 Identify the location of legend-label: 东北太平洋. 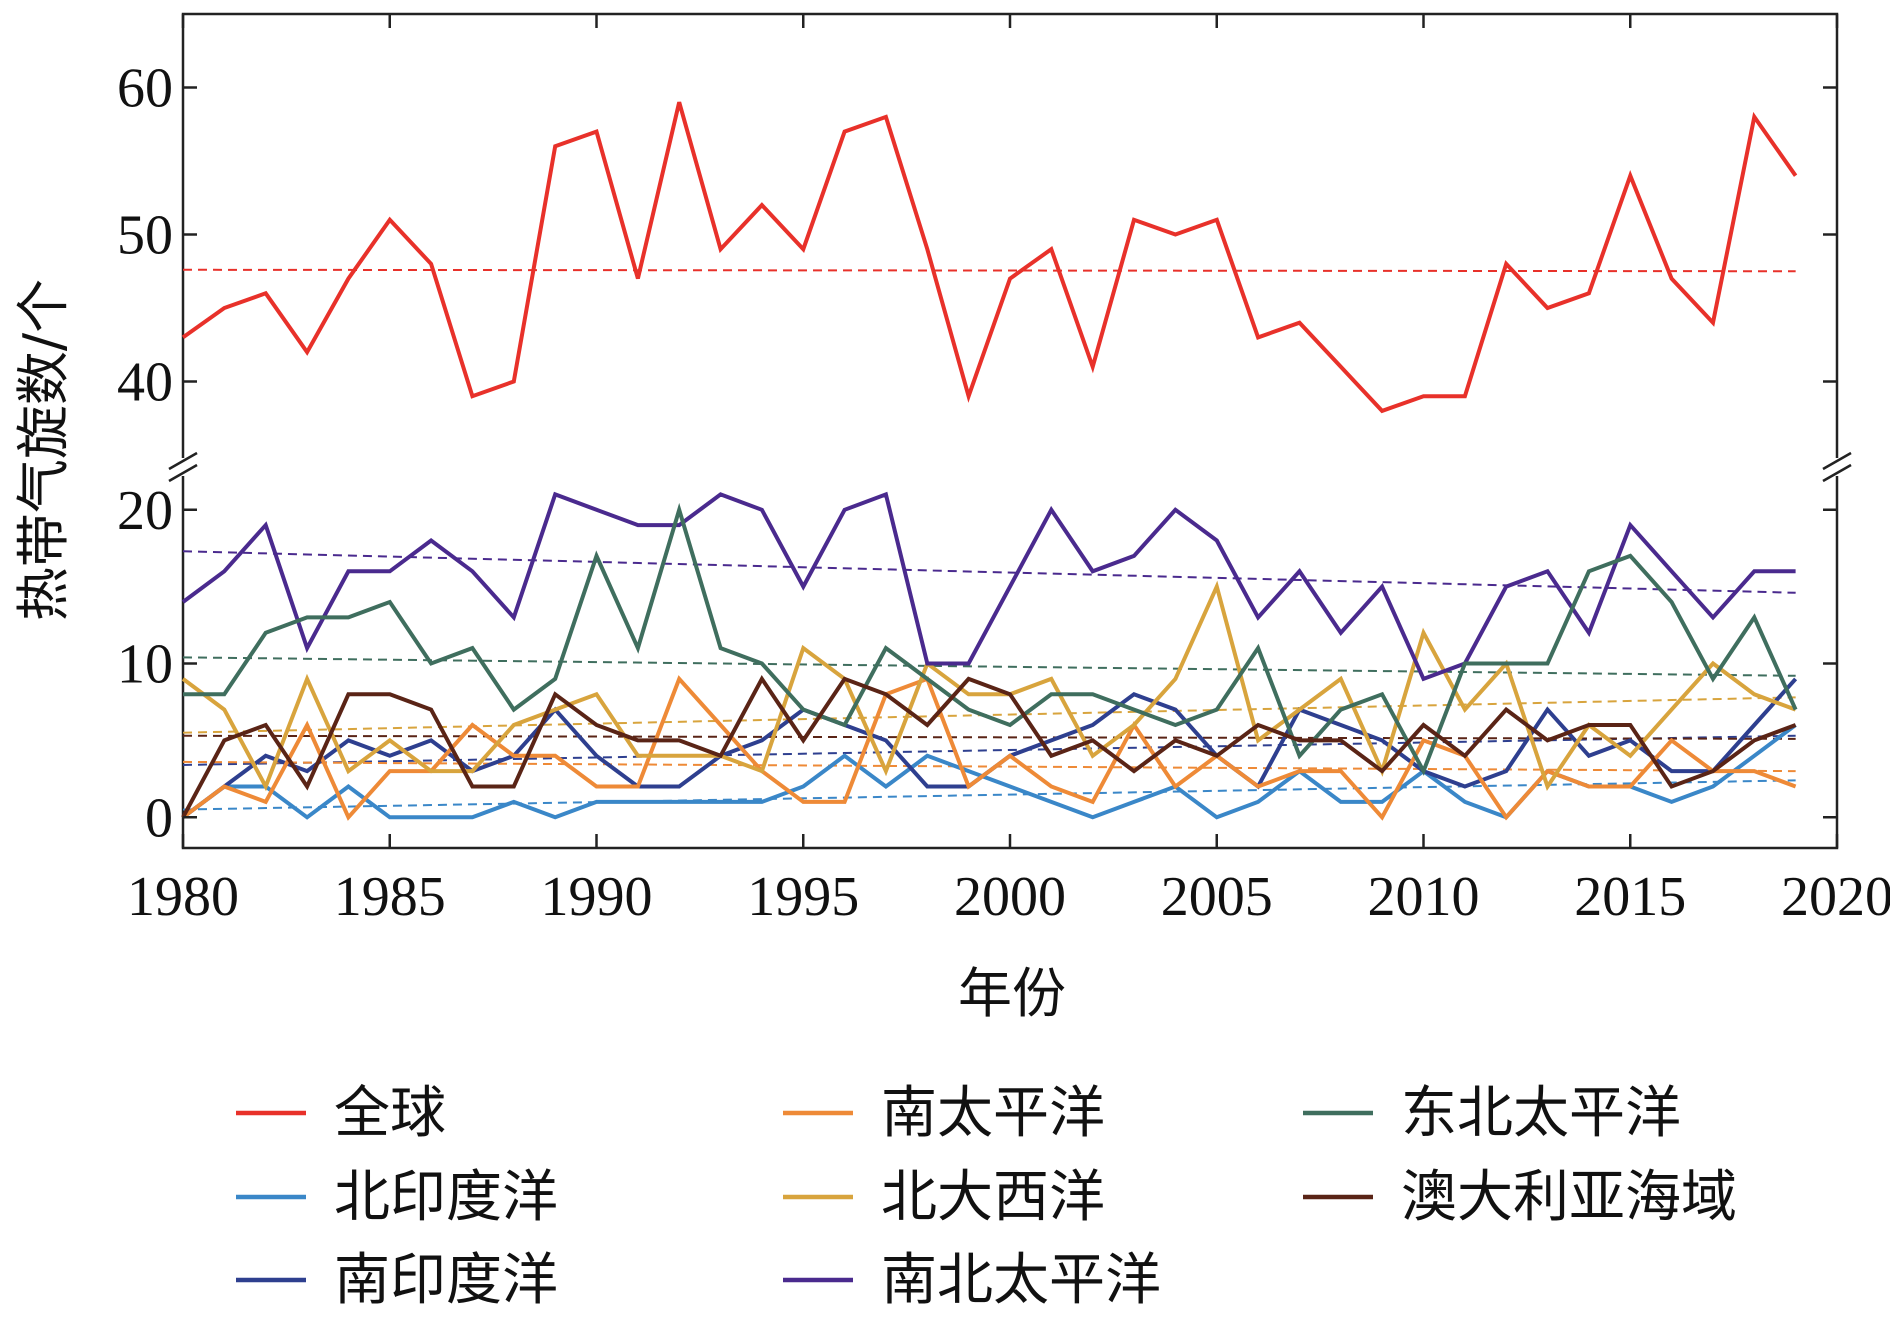
(1541, 1113).